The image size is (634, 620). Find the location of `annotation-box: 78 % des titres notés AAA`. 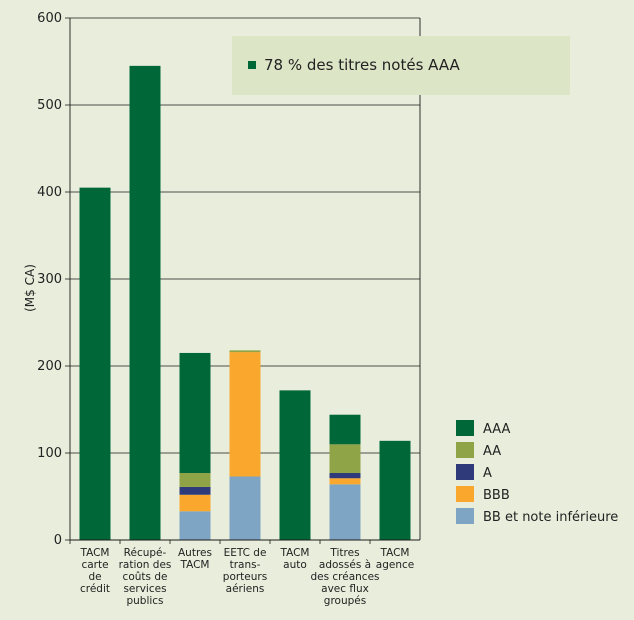

annotation-box: 78 % des titres notés AAA is located at coordinates (401, 65).